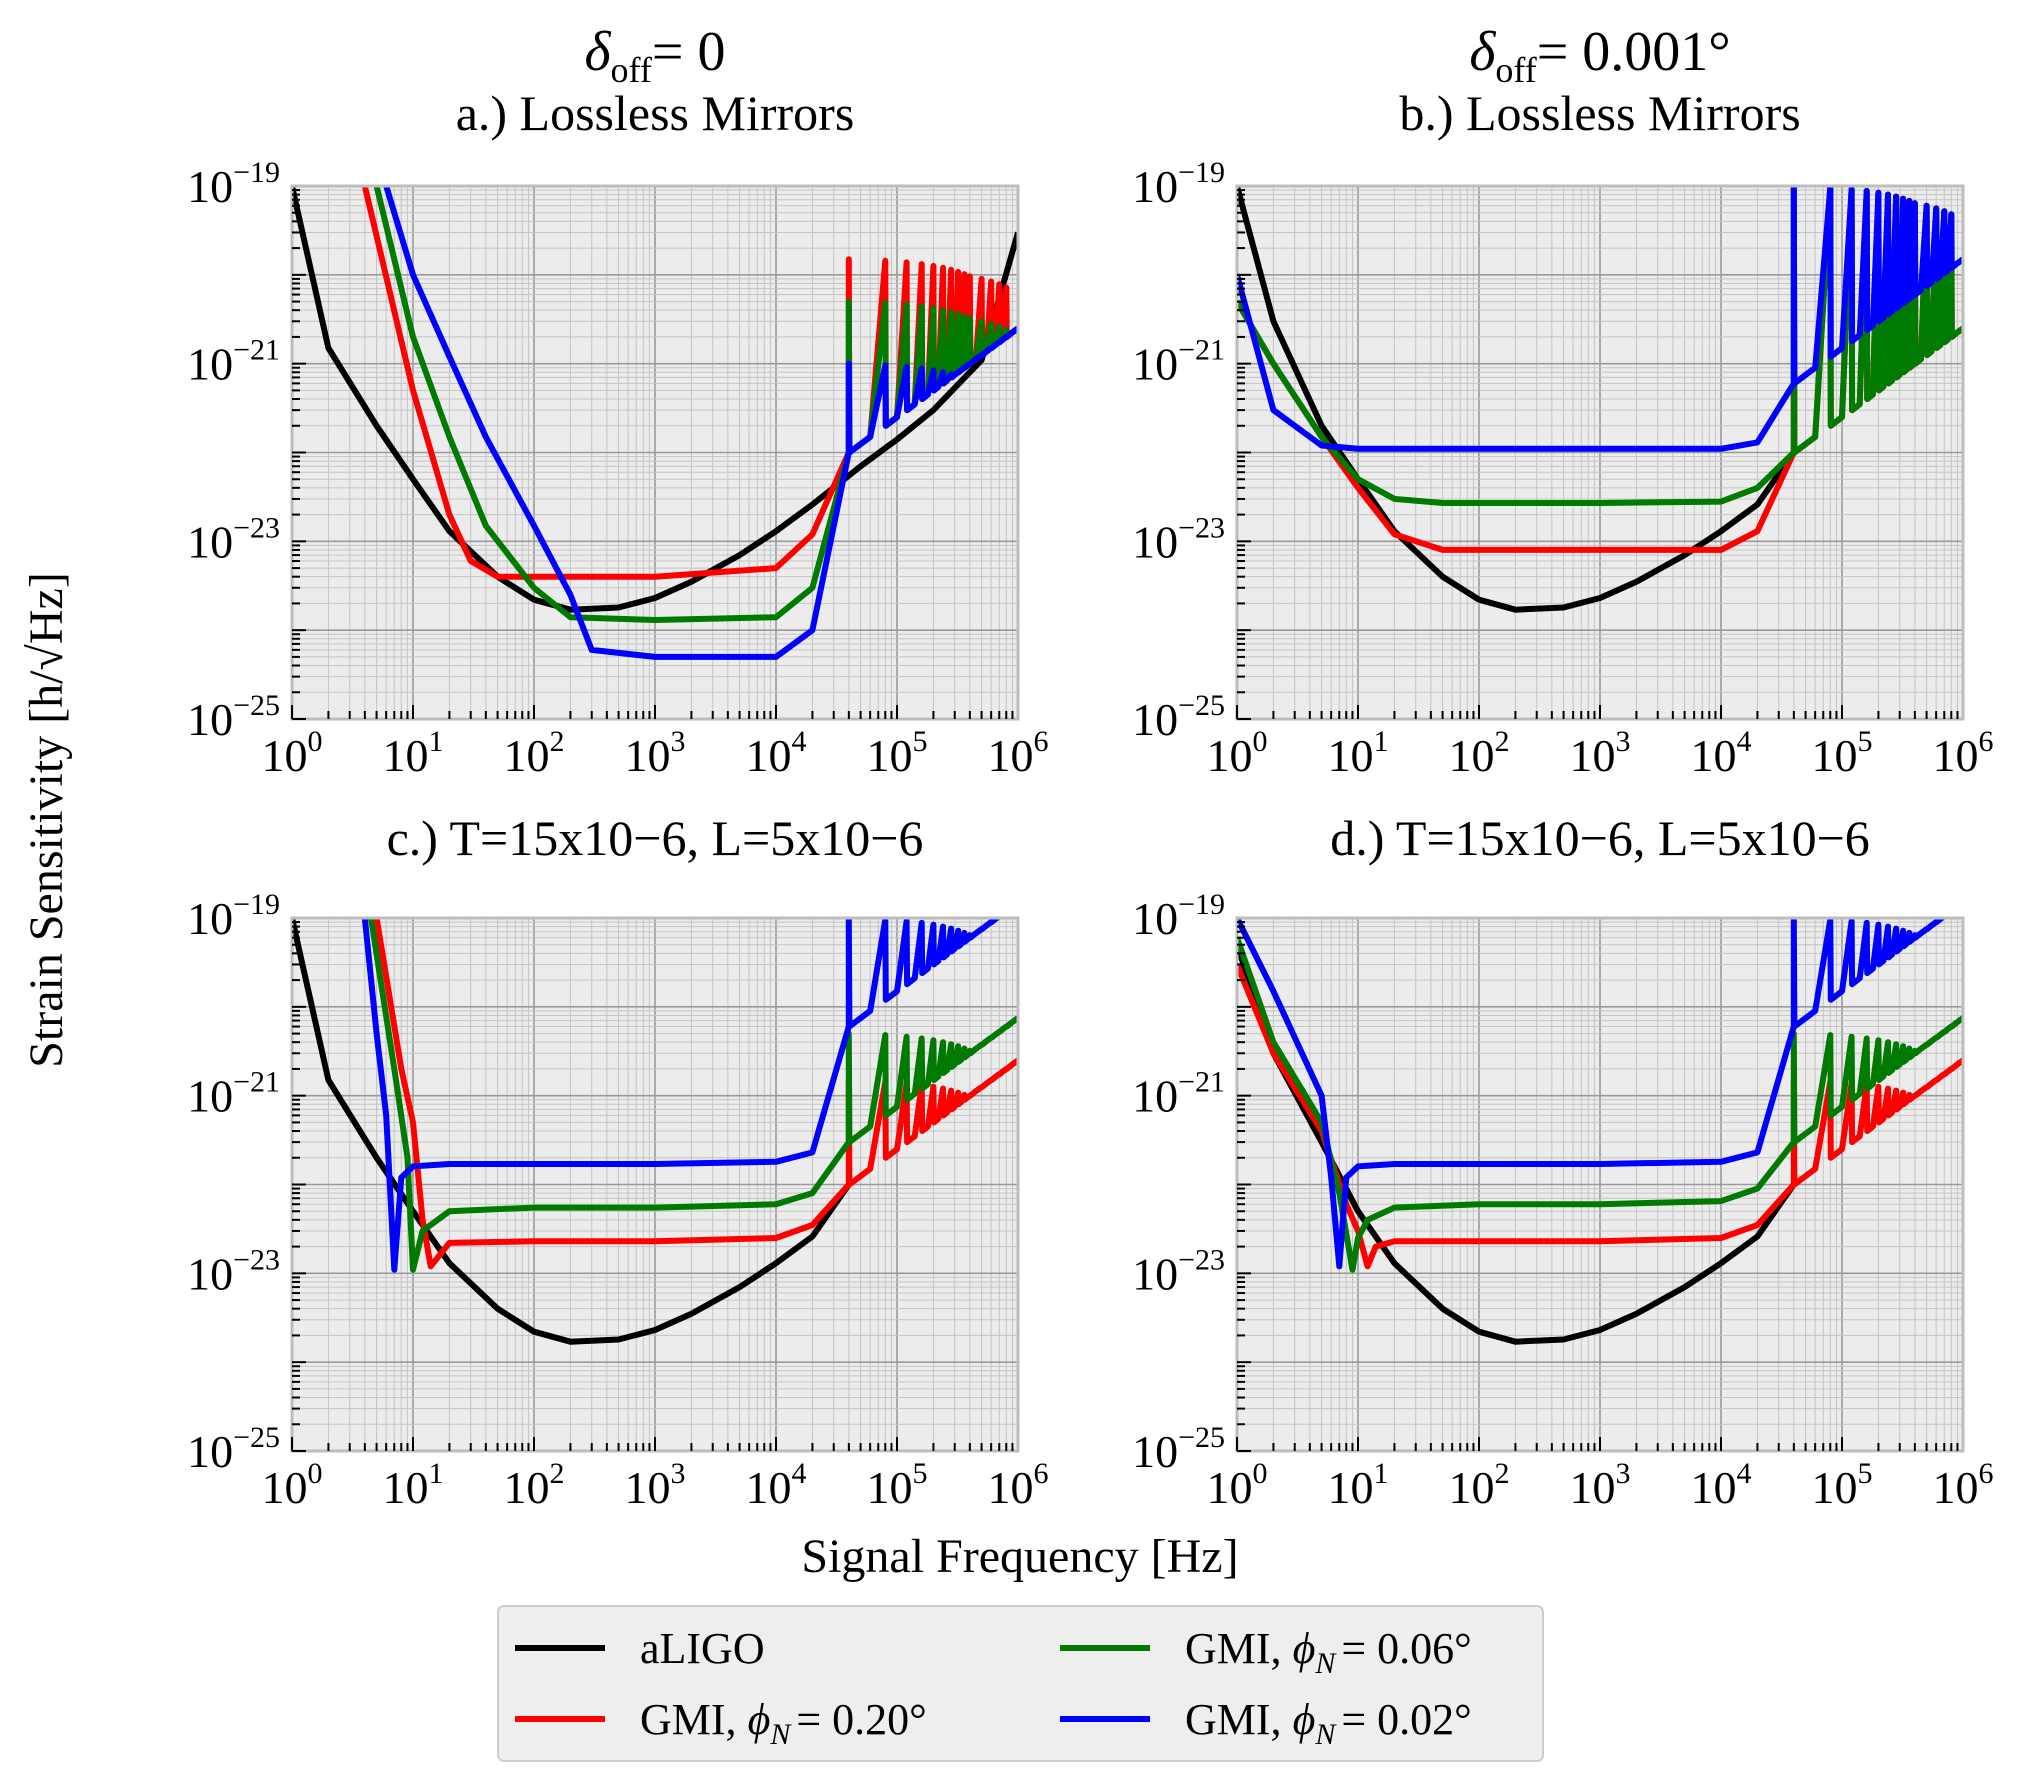 This screenshot has height=1779, width=2026. What do you see at coordinates (655, 113) in the screenshot?
I see `panel-a-title: a.) Lossless Mirrors` at bounding box center [655, 113].